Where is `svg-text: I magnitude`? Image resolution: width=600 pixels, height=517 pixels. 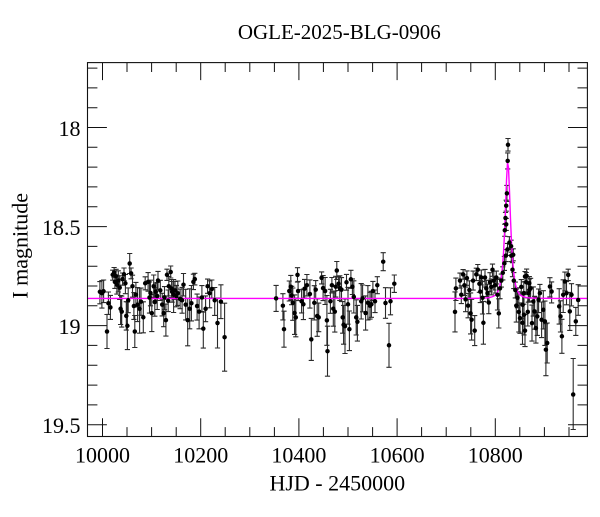 svg-text: I magnitude is located at coordinates (20, 246).